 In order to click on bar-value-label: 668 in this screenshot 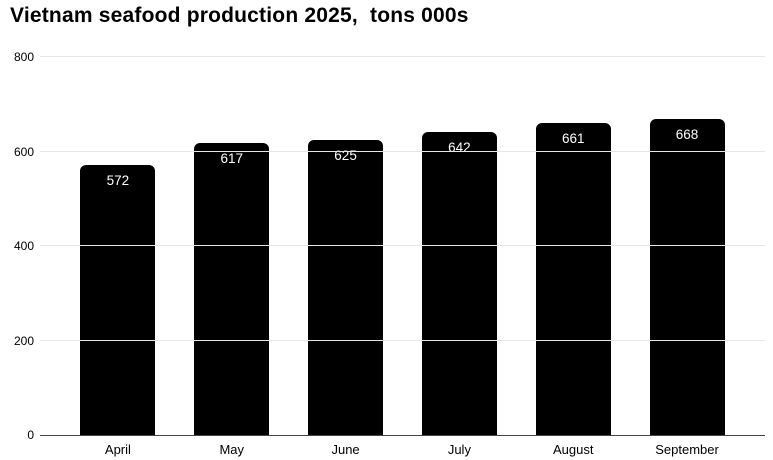, I will do `click(687, 135)`.